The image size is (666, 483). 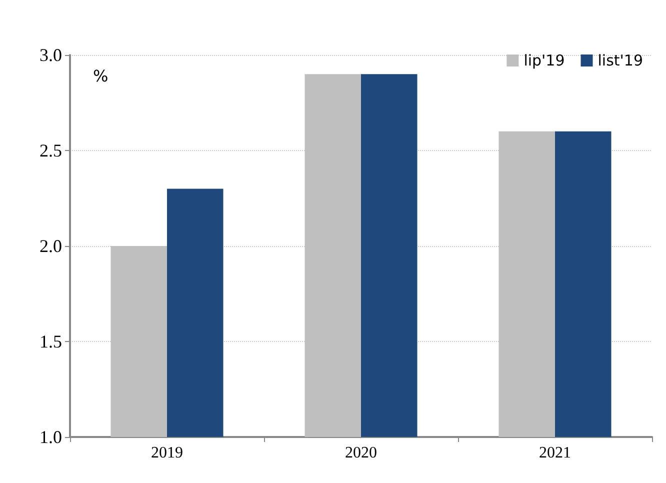 I want to click on y-tick-label: 2.0, so click(x=51, y=246).